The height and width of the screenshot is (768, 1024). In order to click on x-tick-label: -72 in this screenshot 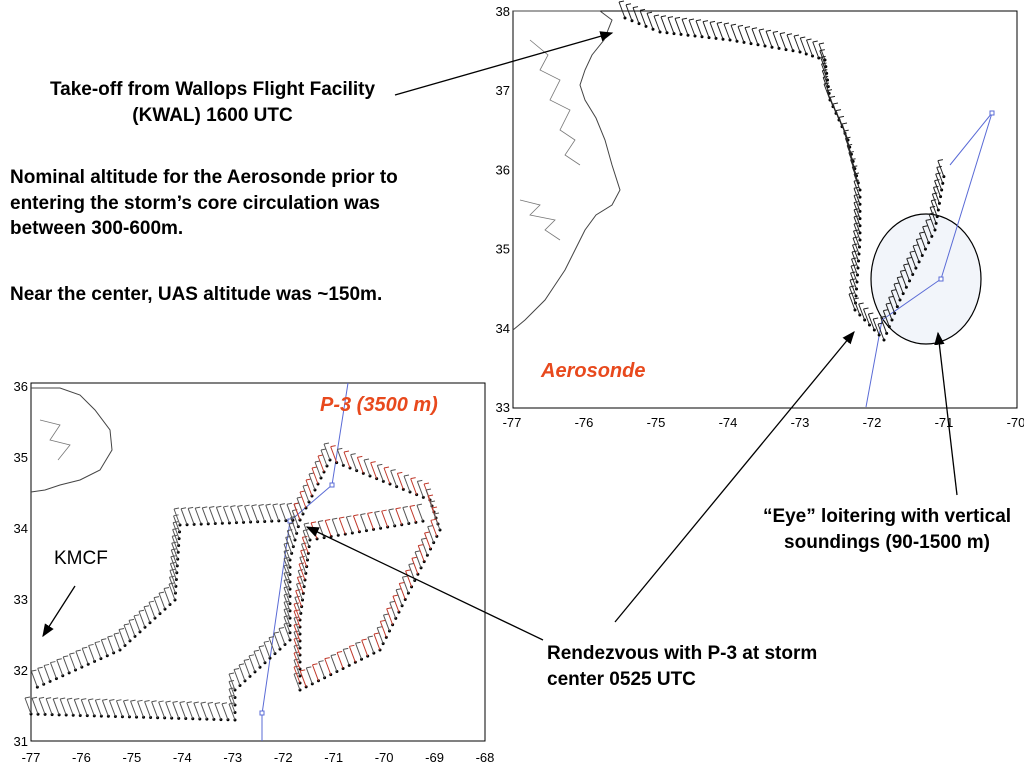, I will do `click(283, 757)`.